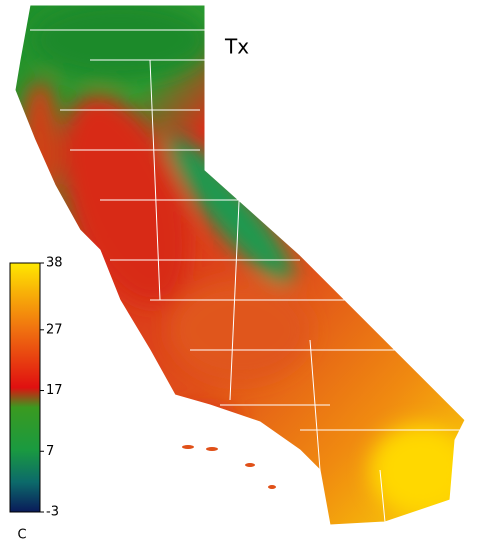 The width and height of the screenshot is (502, 552). I want to click on colorbar-unit: C, so click(21, 535).